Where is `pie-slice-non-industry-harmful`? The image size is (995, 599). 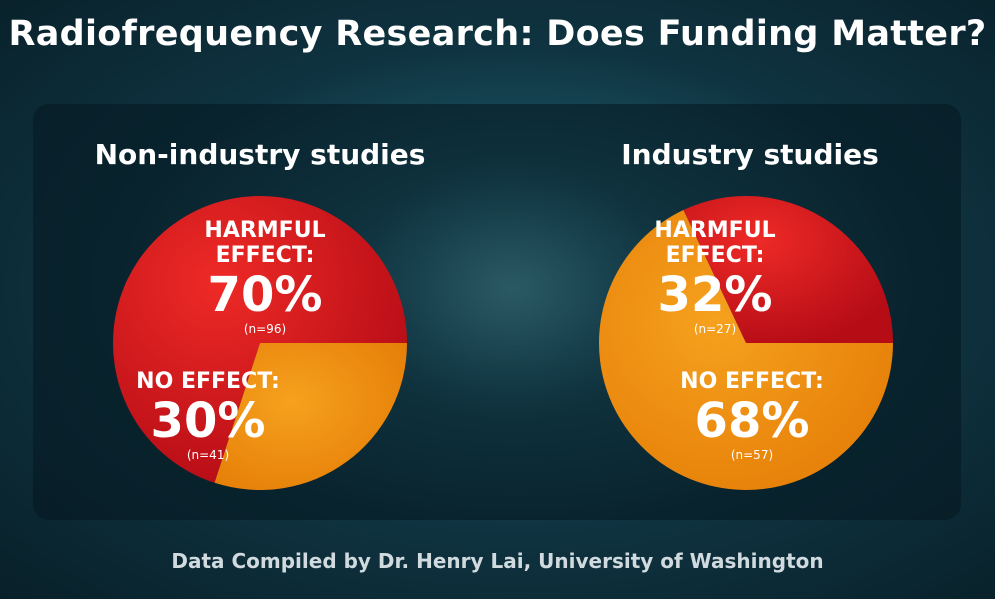 pie-slice-non-industry-harmful is located at coordinates (260, 339).